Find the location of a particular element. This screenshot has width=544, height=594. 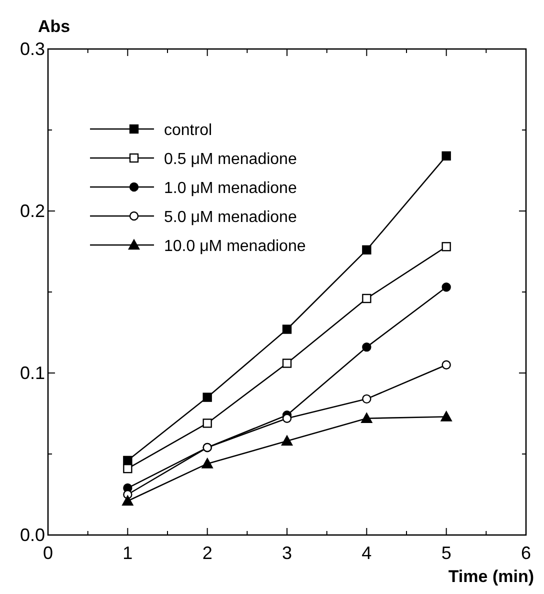

x-tick-label: 5 is located at coordinates (446, 553).